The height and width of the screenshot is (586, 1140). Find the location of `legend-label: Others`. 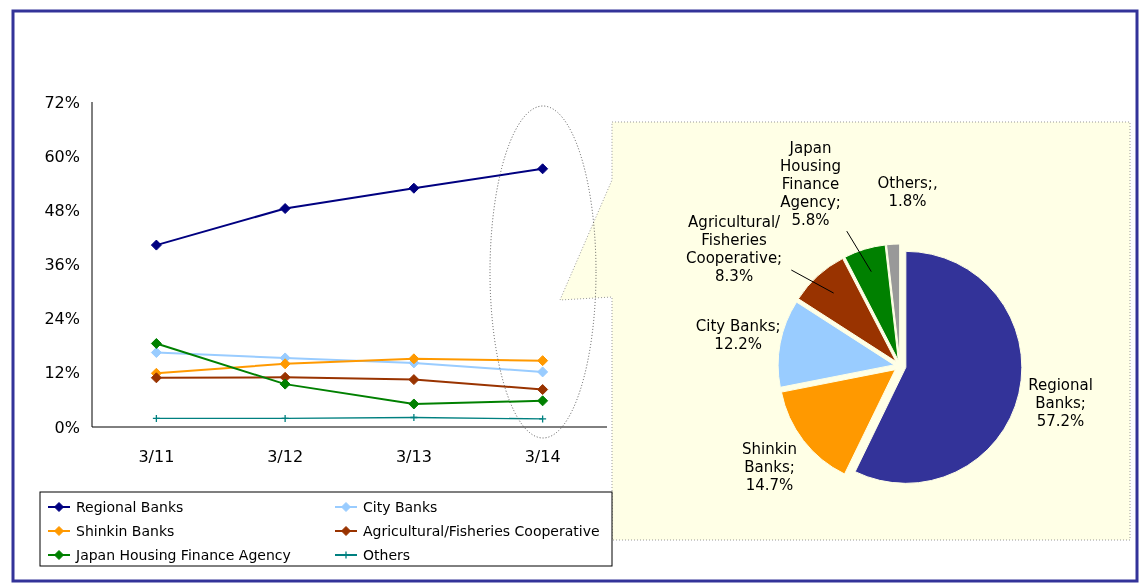

legend-label: Others is located at coordinates (387, 554).